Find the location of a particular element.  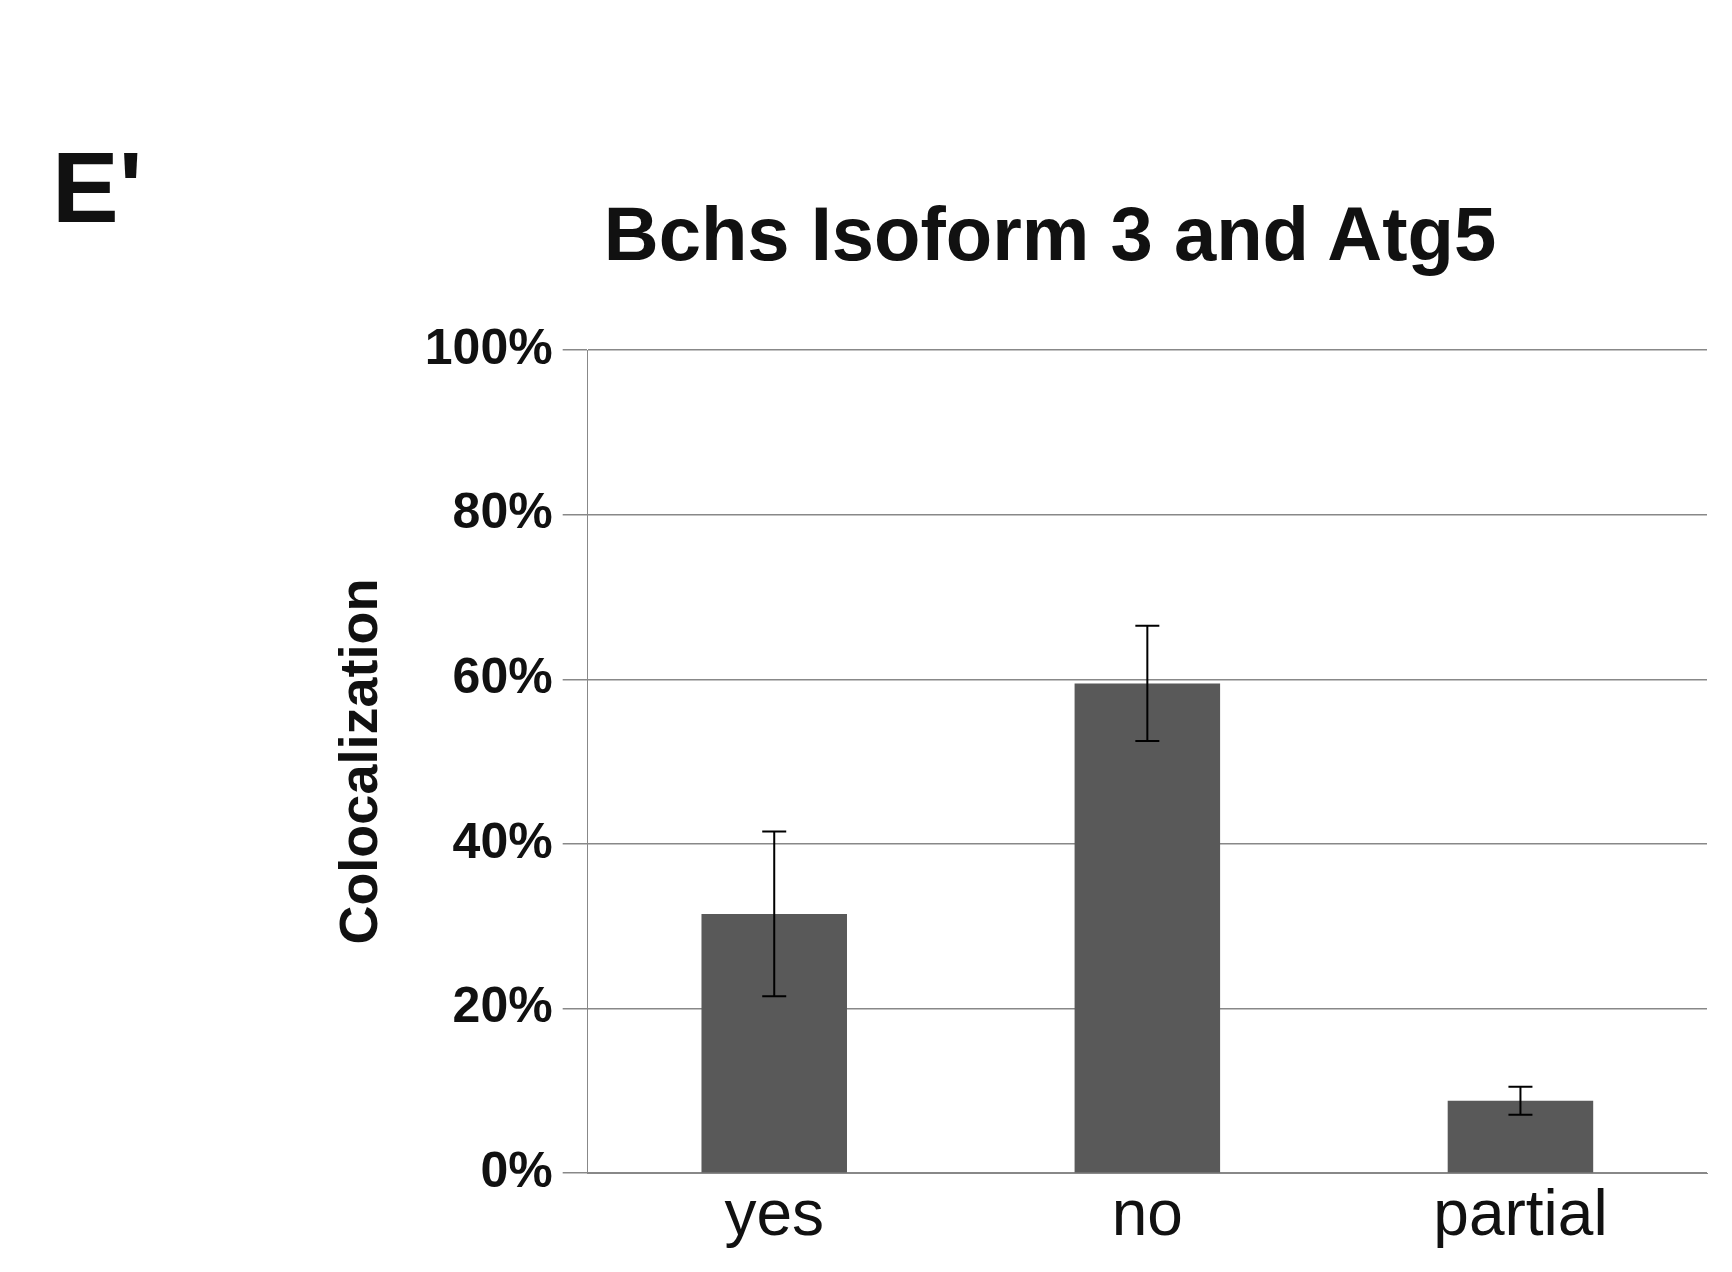

y-tick-label: 80% is located at coordinates (502, 511).